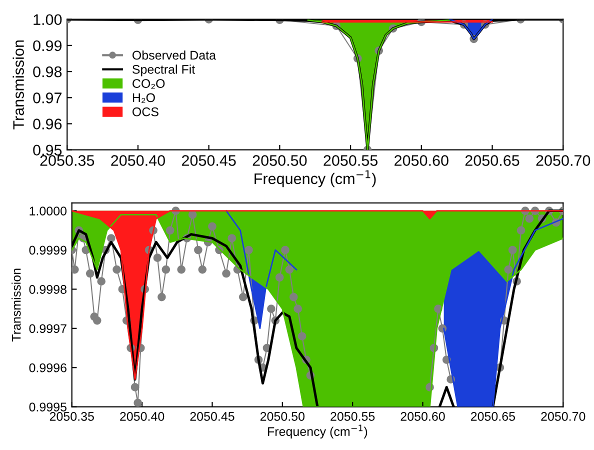 Image resolution: width=594 pixels, height=450 pixels. I want to click on y-tick-label: 0.9996, so click(47, 367).